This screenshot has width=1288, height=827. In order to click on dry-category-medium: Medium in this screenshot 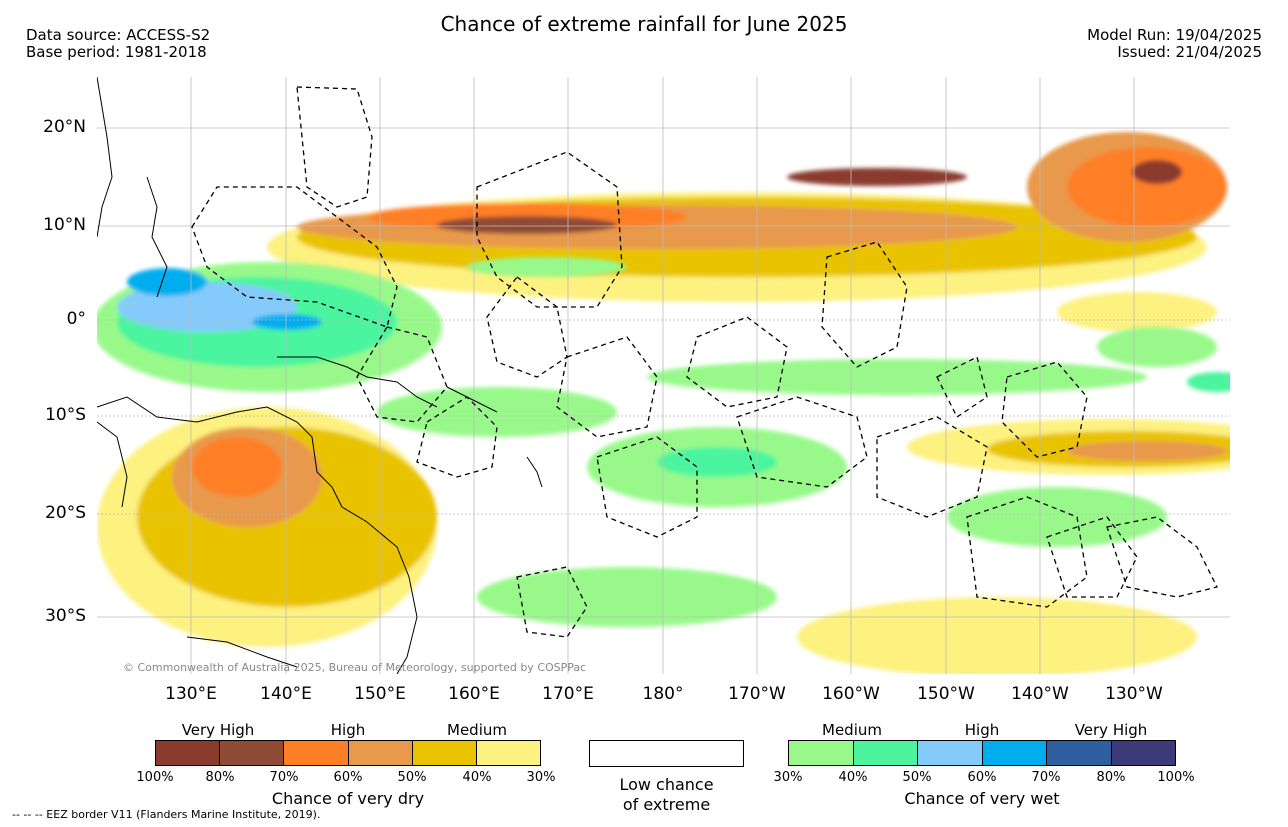, I will do `click(477, 730)`.